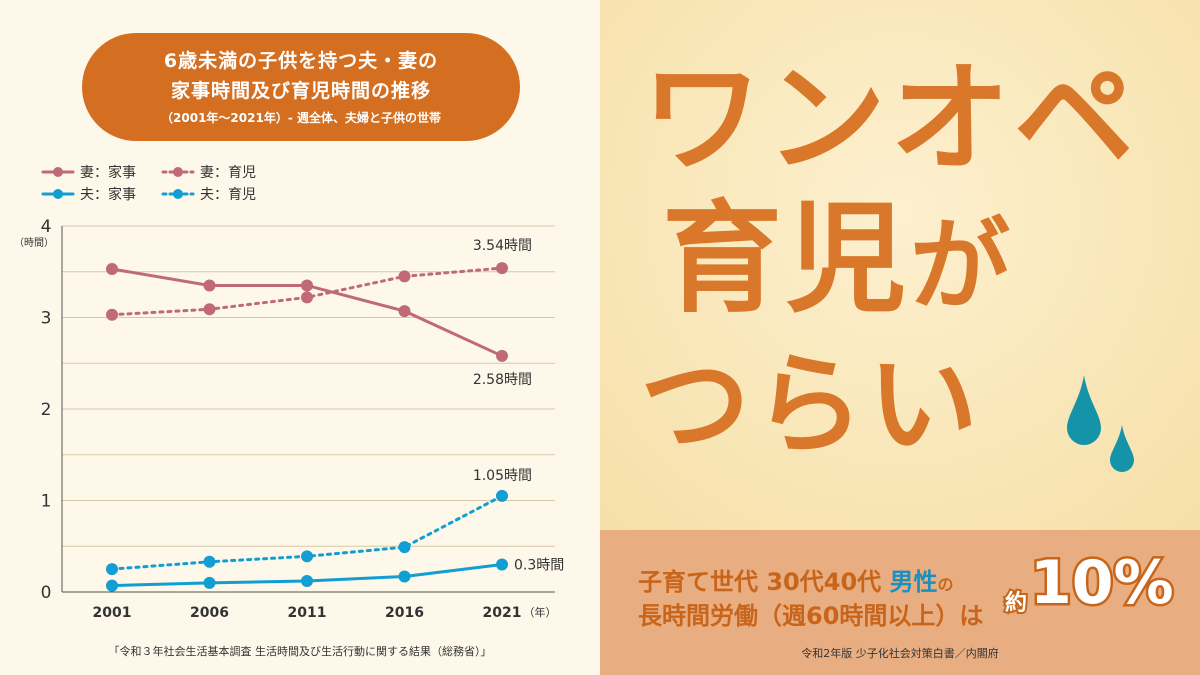 This screenshot has height=675, width=1200. Describe the element at coordinates (502, 380) in the screenshot. I see `data-label: 2.58時間` at that location.